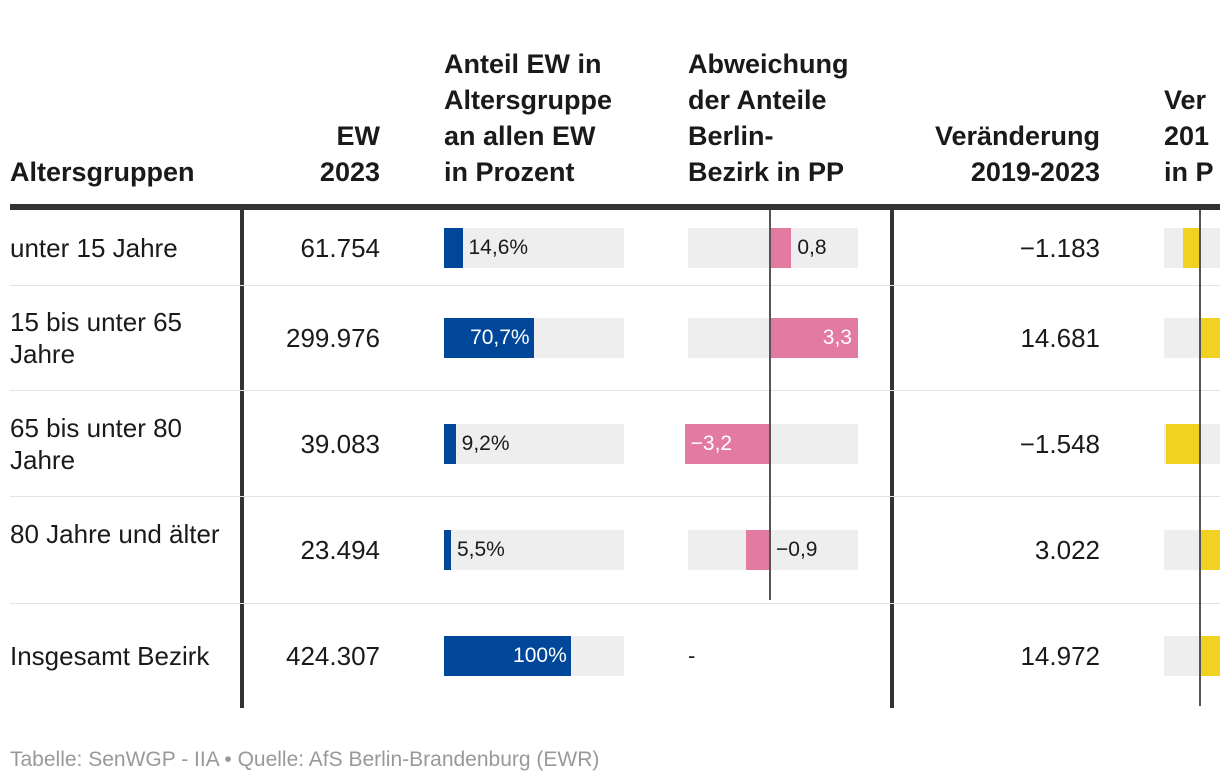  Describe the element at coordinates (692, 655) in the screenshot. I see `deviation-empty: -` at that location.